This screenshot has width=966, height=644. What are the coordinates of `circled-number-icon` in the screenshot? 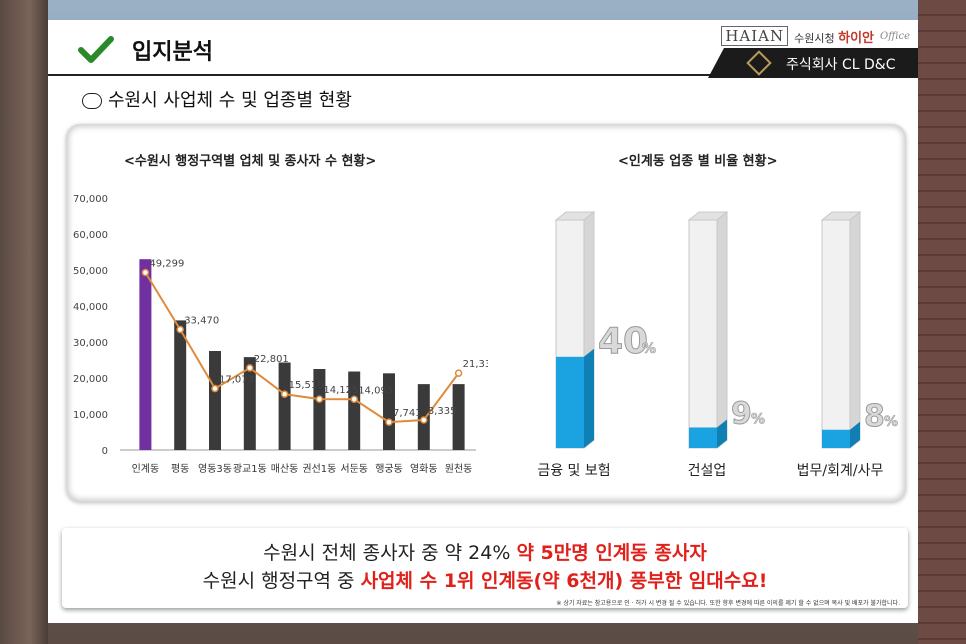 It's located at (92, 101).